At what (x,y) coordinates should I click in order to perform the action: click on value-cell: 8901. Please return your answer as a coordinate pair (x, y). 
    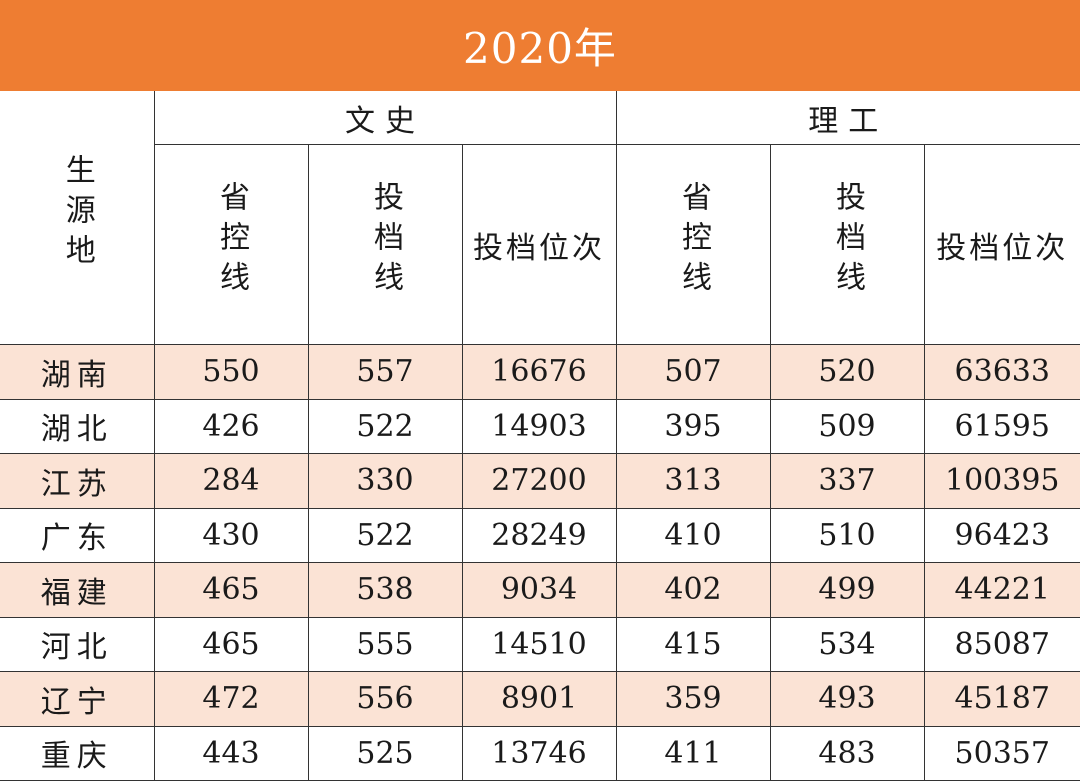
    Looking at the image, I should click on (538, 699).